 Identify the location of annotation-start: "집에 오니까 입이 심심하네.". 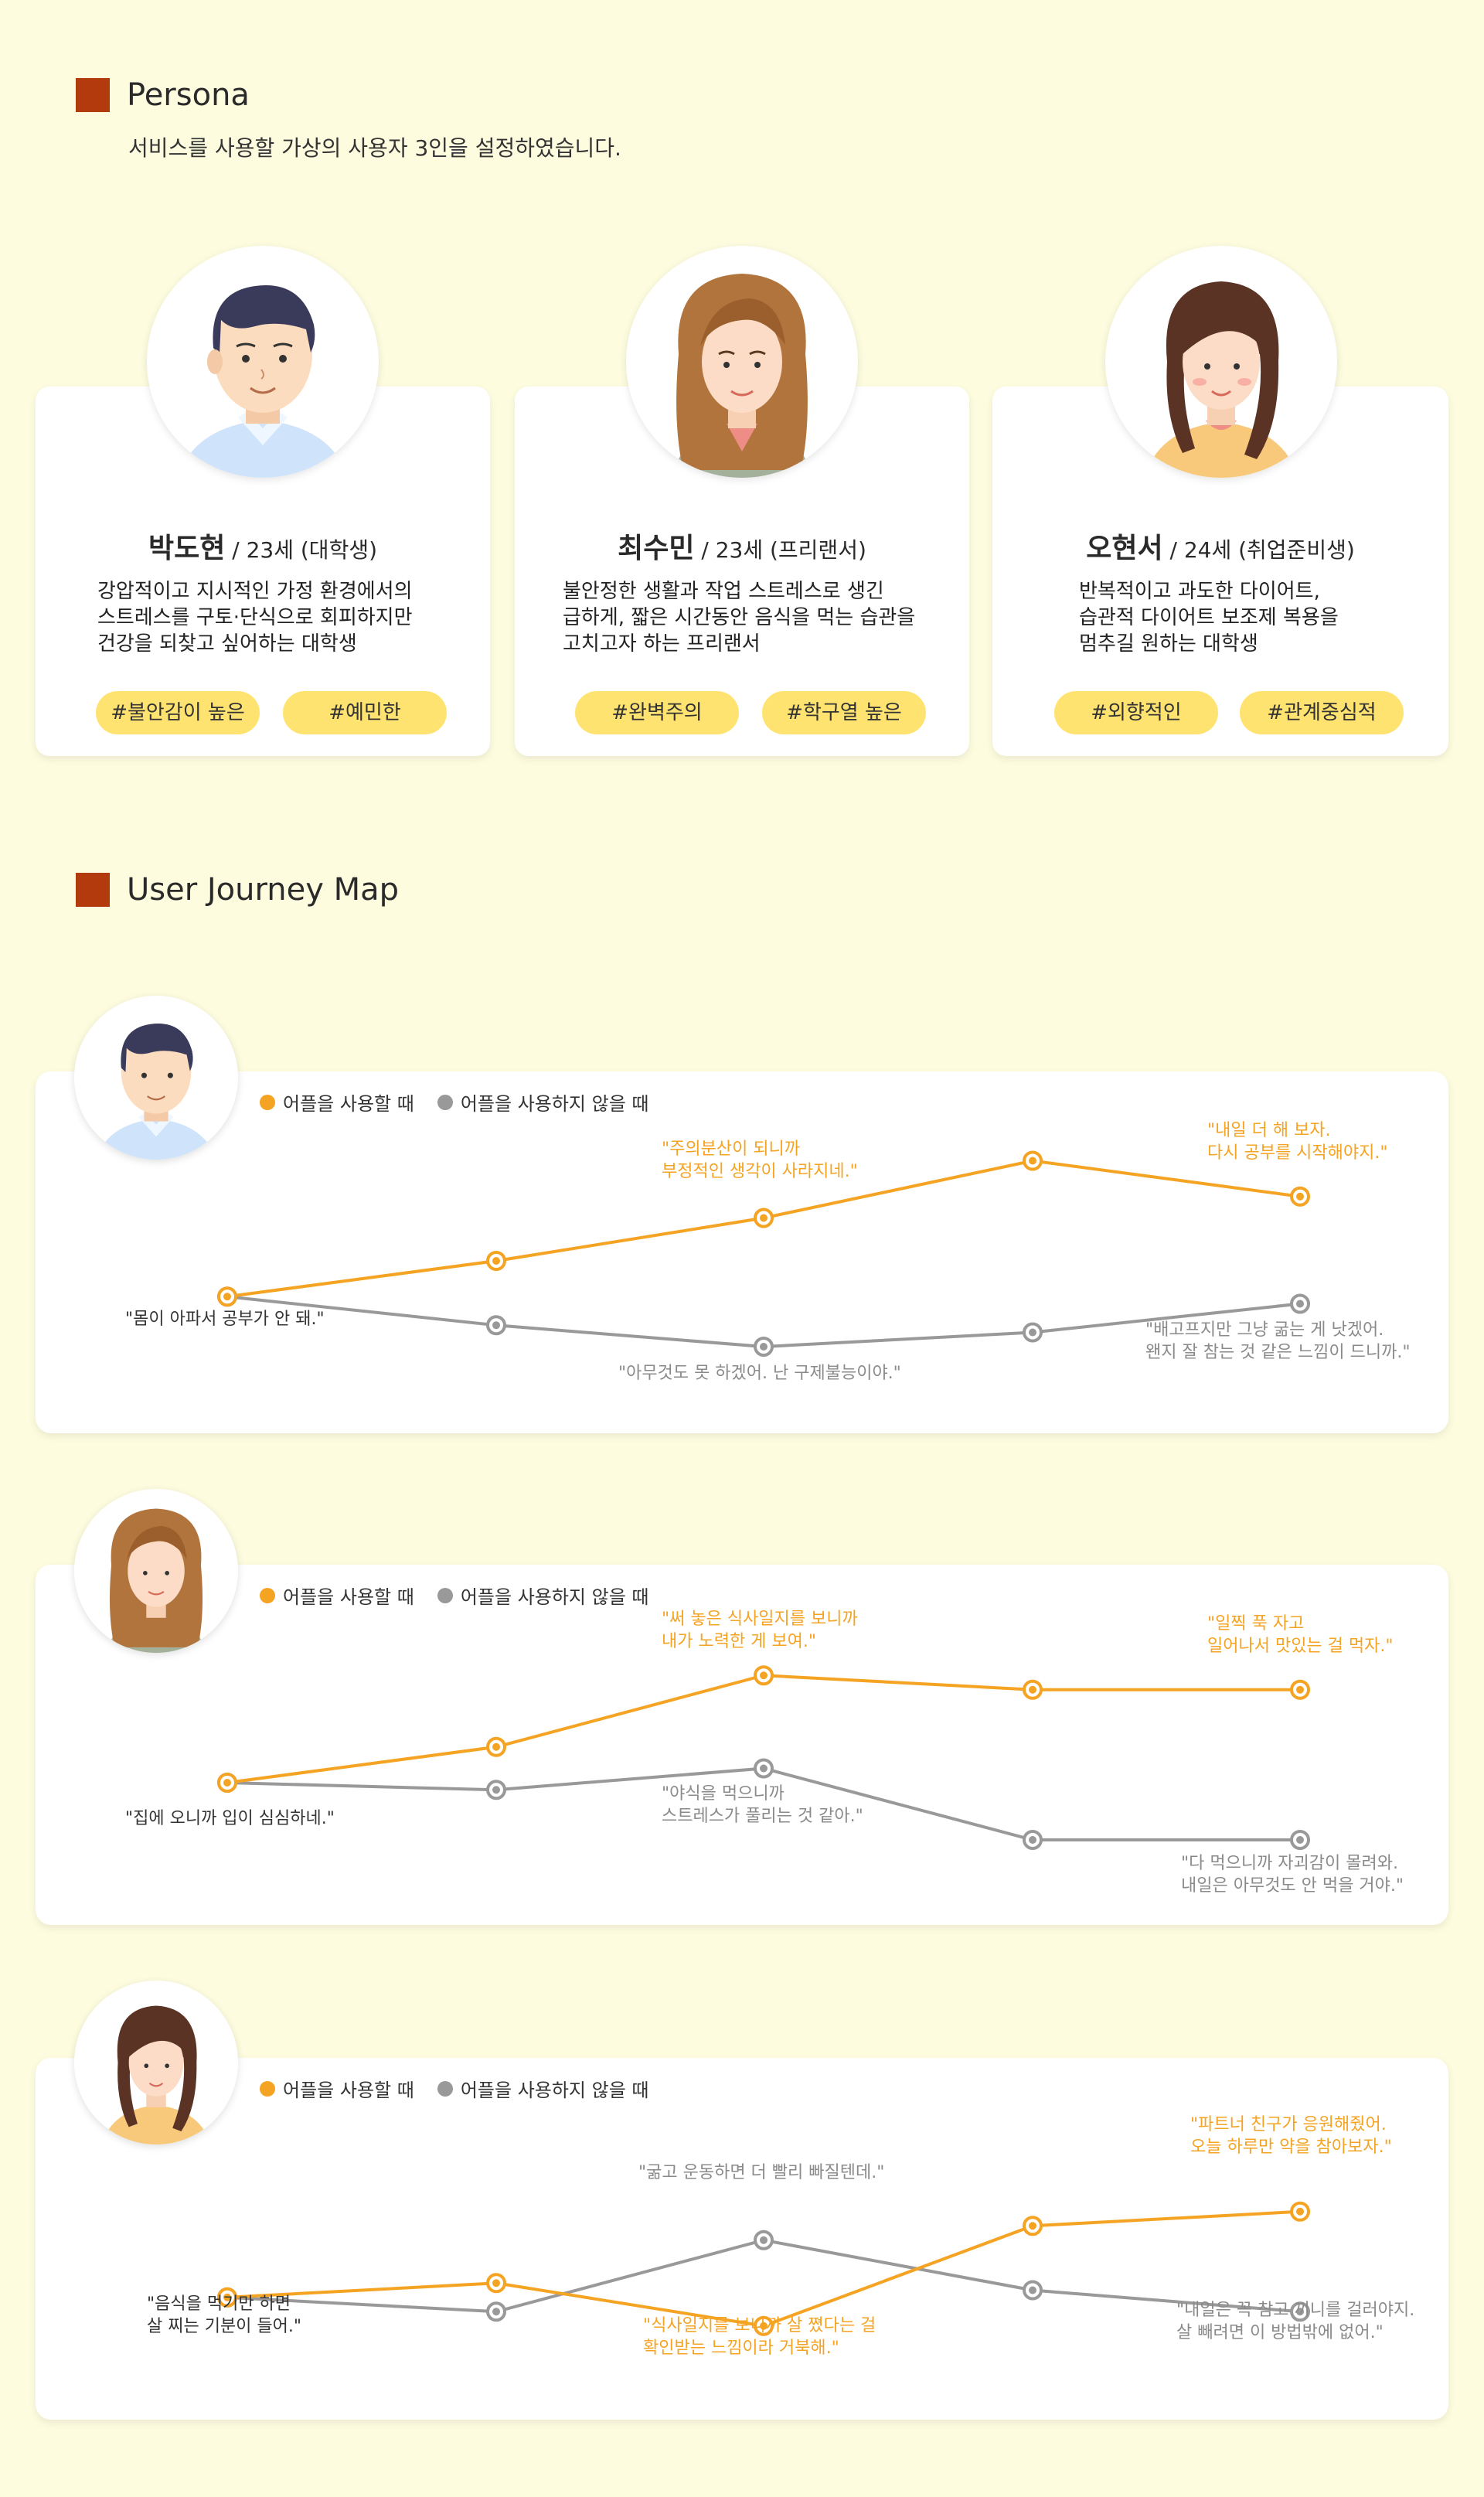
(230, 1818).